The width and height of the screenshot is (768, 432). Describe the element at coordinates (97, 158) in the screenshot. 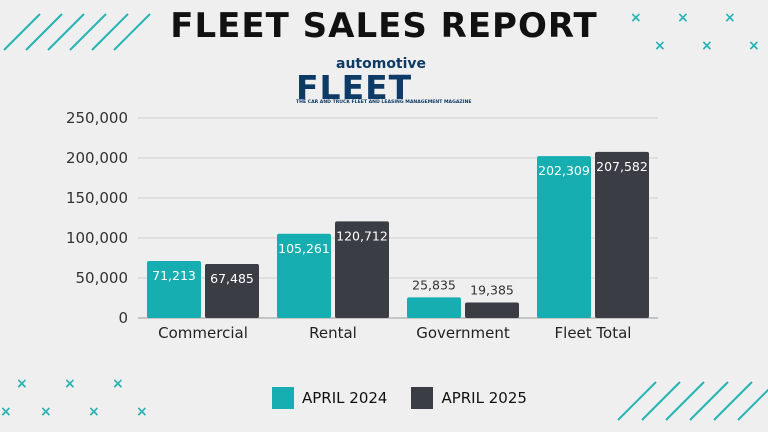

I see `y-tick-label: 200,000` at that location.